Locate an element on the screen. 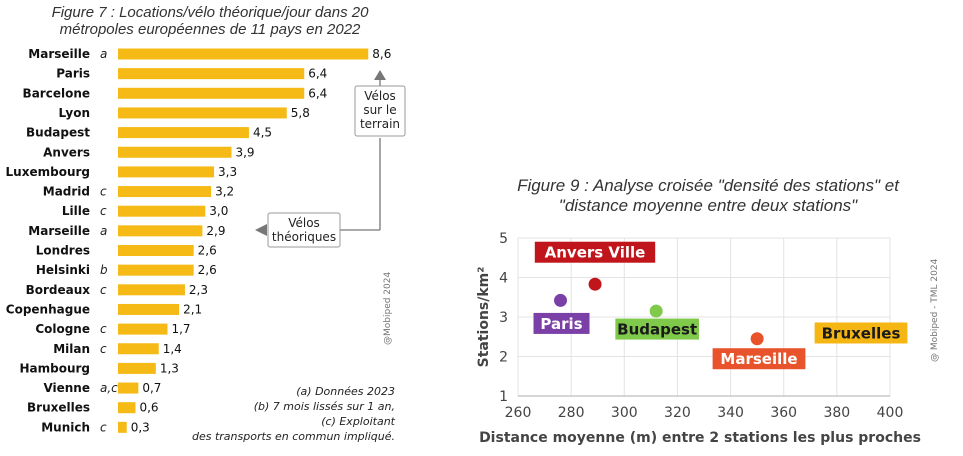  figure-7-credit: @Mobiped 2024 is located at coordinates (388, 308).